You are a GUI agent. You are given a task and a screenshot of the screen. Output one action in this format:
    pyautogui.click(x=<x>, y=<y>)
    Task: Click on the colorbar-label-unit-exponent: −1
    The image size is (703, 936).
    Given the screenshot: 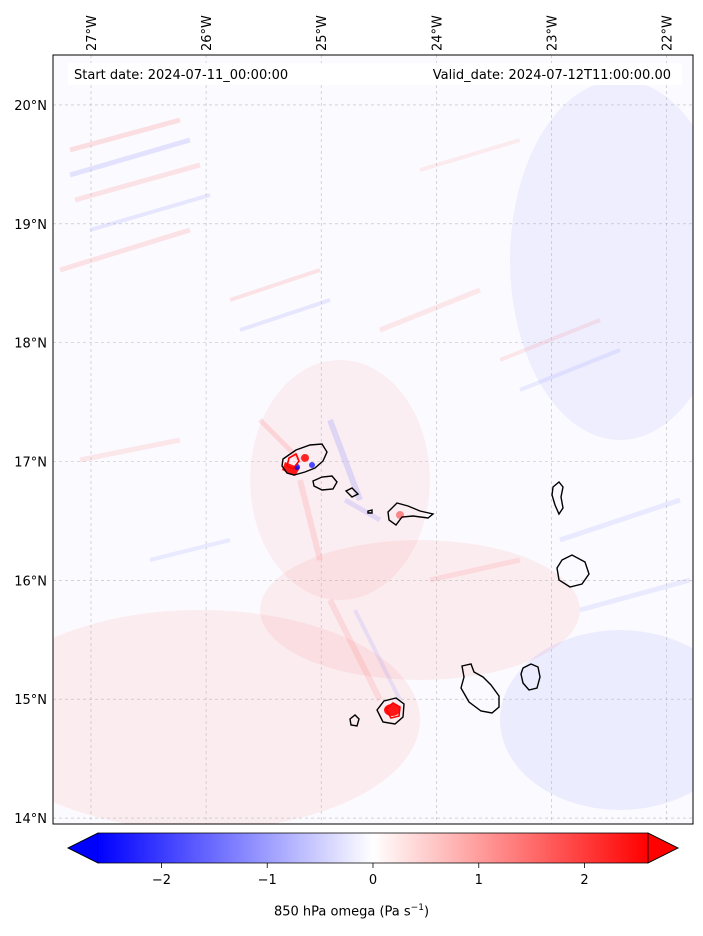 What is the action you would take?
    pyautogui.click(x=417, y=908)
    